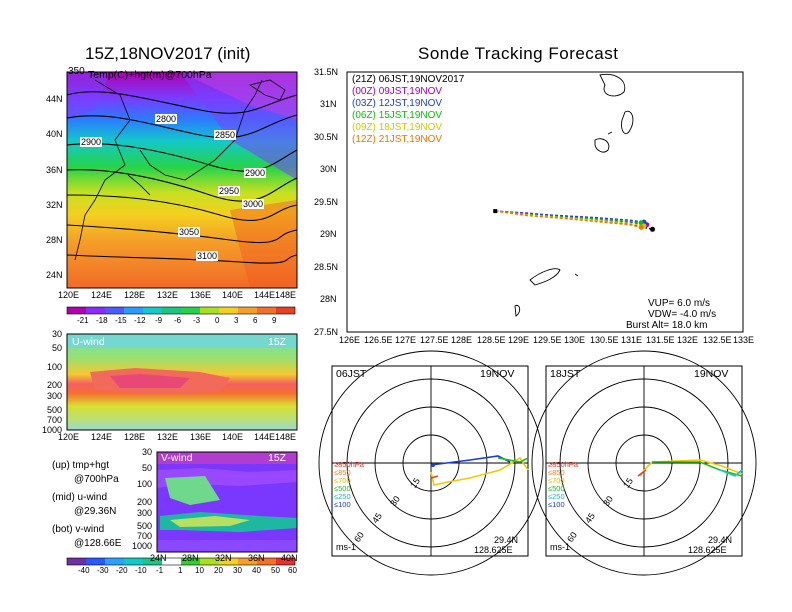 This screenshot has width=792, height=612. What do you see at coordinates (102, 295) in the screenshot?
I see `map-lon-tick: 124E` at bounding box center [102, 295].